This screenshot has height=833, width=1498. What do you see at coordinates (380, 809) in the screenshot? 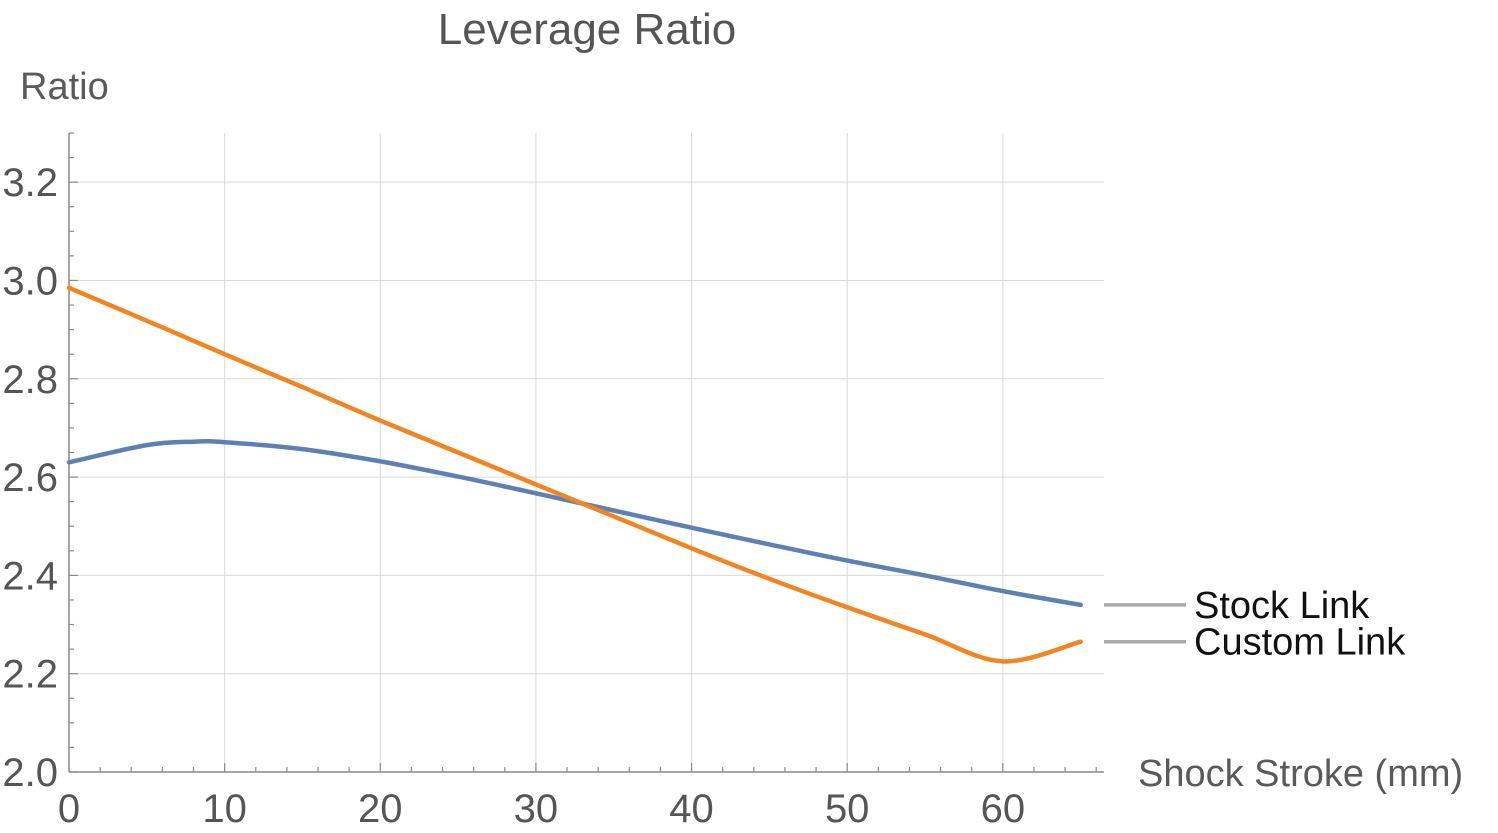
I see `x-tick-label-20: 20` at bounding box center [380, 809].